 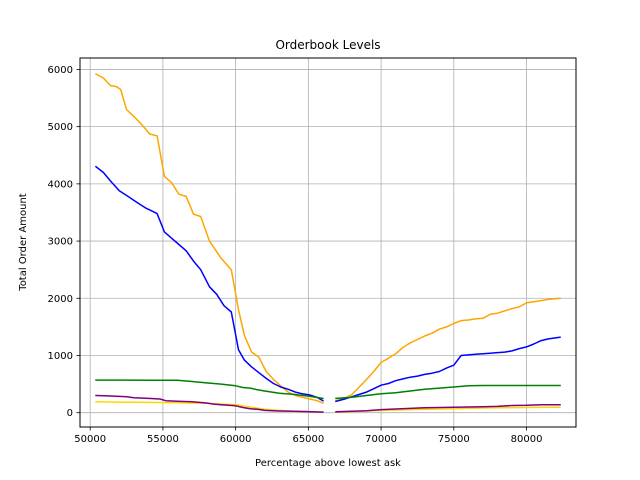 I want to click on y-axis: 0 1000 2000 3000 4000 5000 6000, so click(x=64, y=242).